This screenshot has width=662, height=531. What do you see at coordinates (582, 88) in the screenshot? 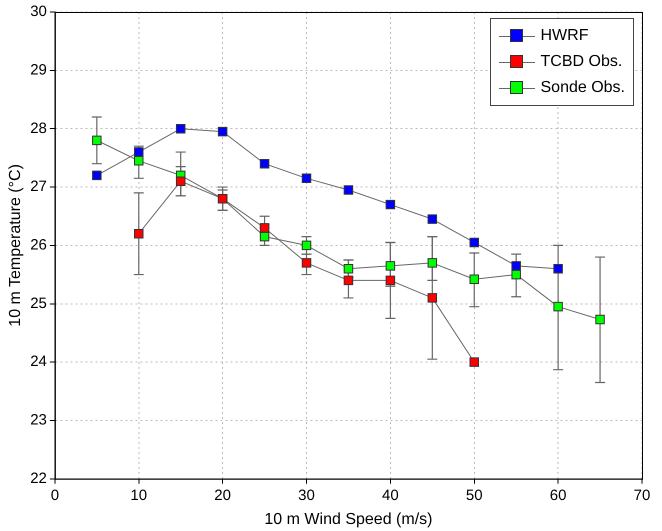
I see `legend-label: Sonde Obs.` at bounding box center [582, 88].